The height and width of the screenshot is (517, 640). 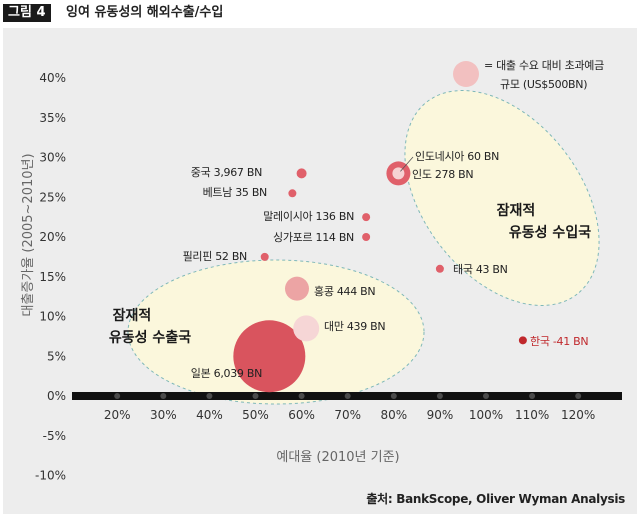 I want to click on x-axis-title: 예대율 (2010년 기준), so click(x=337, y=457).